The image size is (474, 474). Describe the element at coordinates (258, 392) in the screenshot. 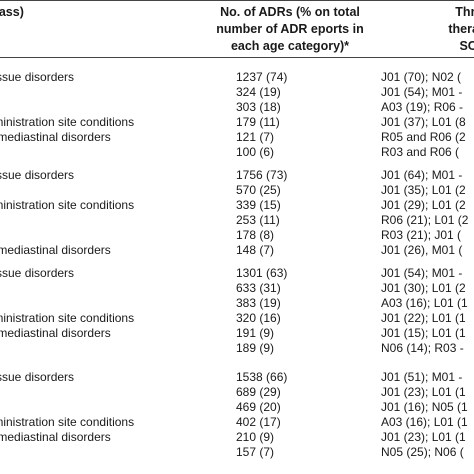

I see `n-cell: 689 (29)` at that location.